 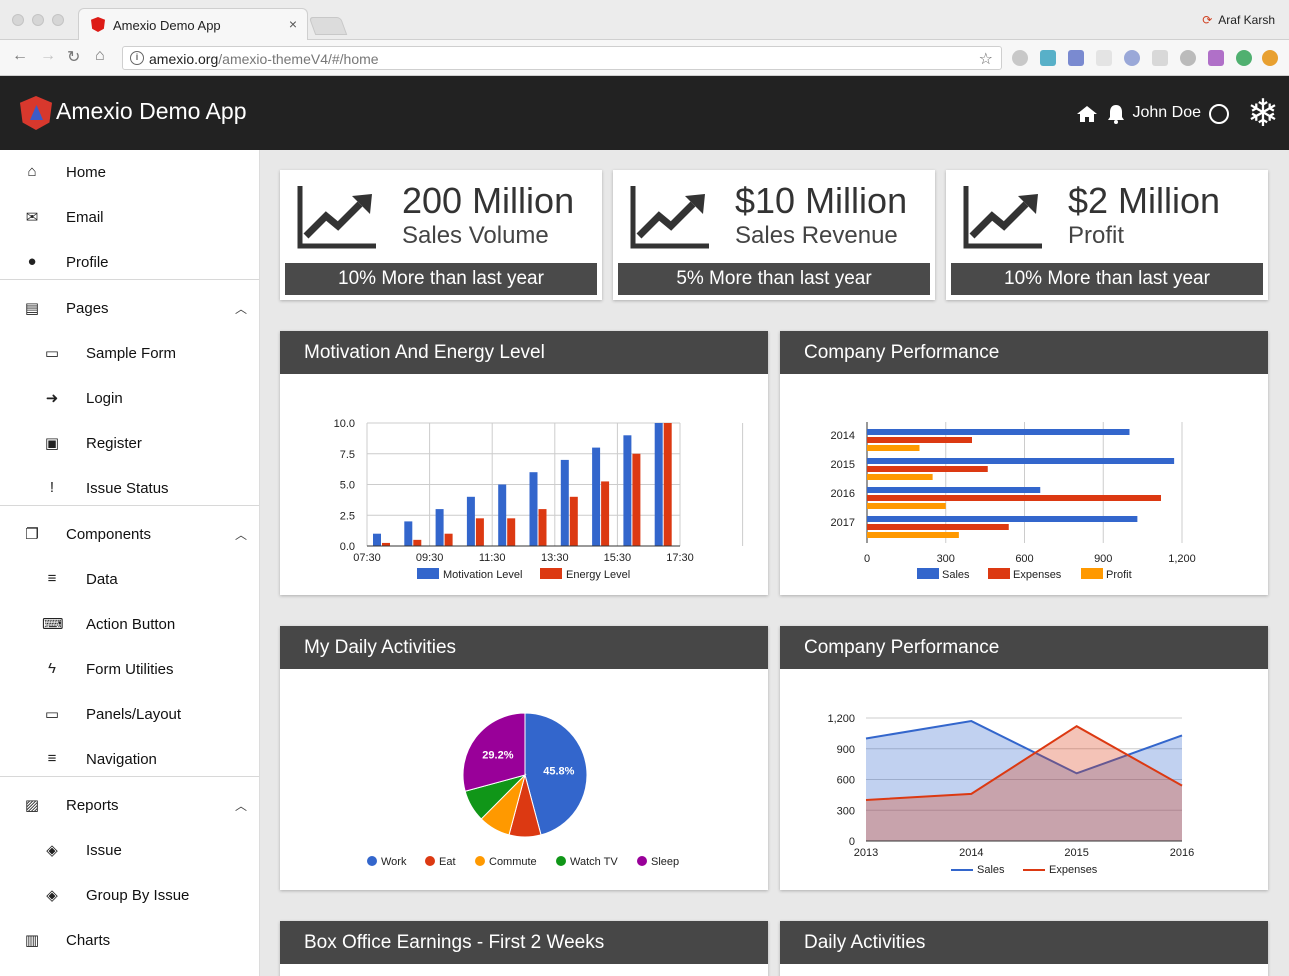 I want to click on sidebar-item-navigation: ≡ Navigation, so click(x=129, y=759).